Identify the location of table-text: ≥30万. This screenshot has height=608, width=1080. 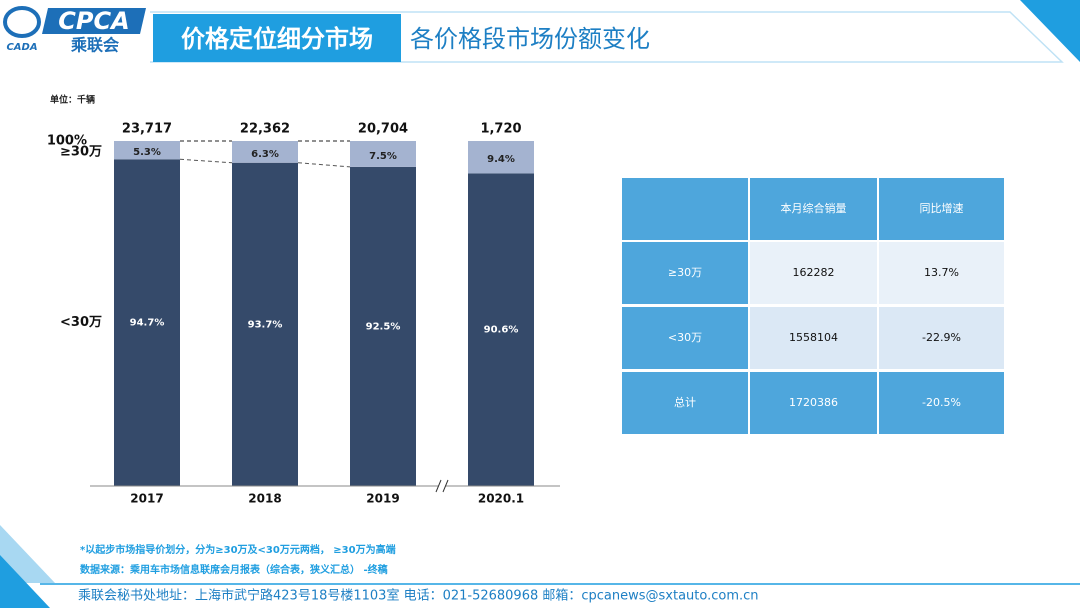
(685, 272).